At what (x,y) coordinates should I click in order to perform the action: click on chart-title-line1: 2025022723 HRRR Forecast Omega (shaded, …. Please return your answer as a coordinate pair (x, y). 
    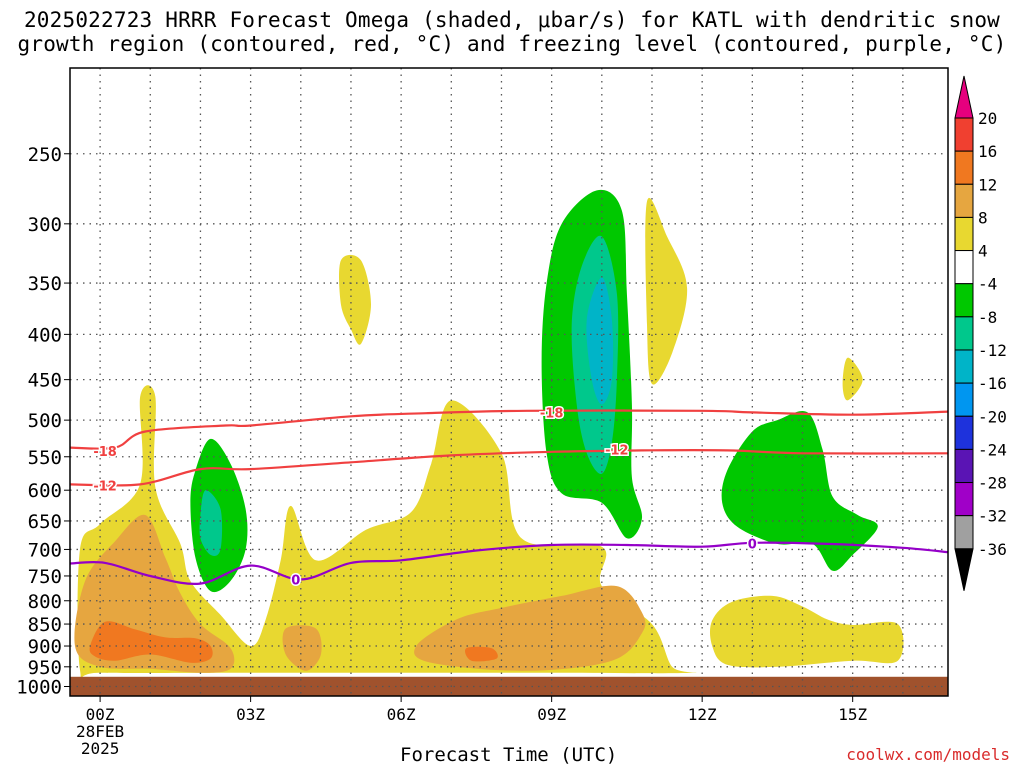
    Looking at the image, I should click on (512, 20).